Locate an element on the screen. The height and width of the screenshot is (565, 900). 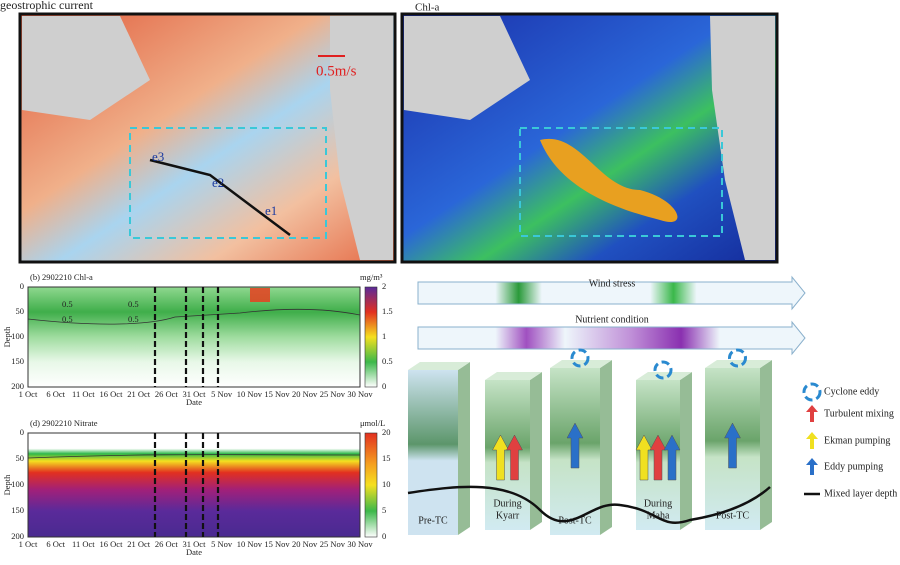
colorbar-unit: μmol/L is located at coordinates (372, 423).